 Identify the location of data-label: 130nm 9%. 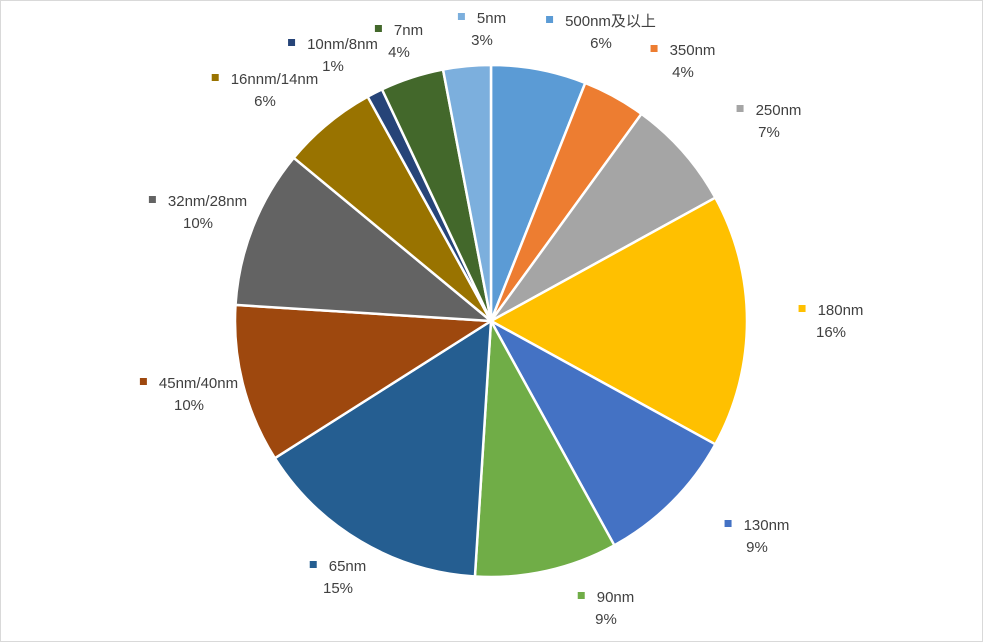
(757, 537).